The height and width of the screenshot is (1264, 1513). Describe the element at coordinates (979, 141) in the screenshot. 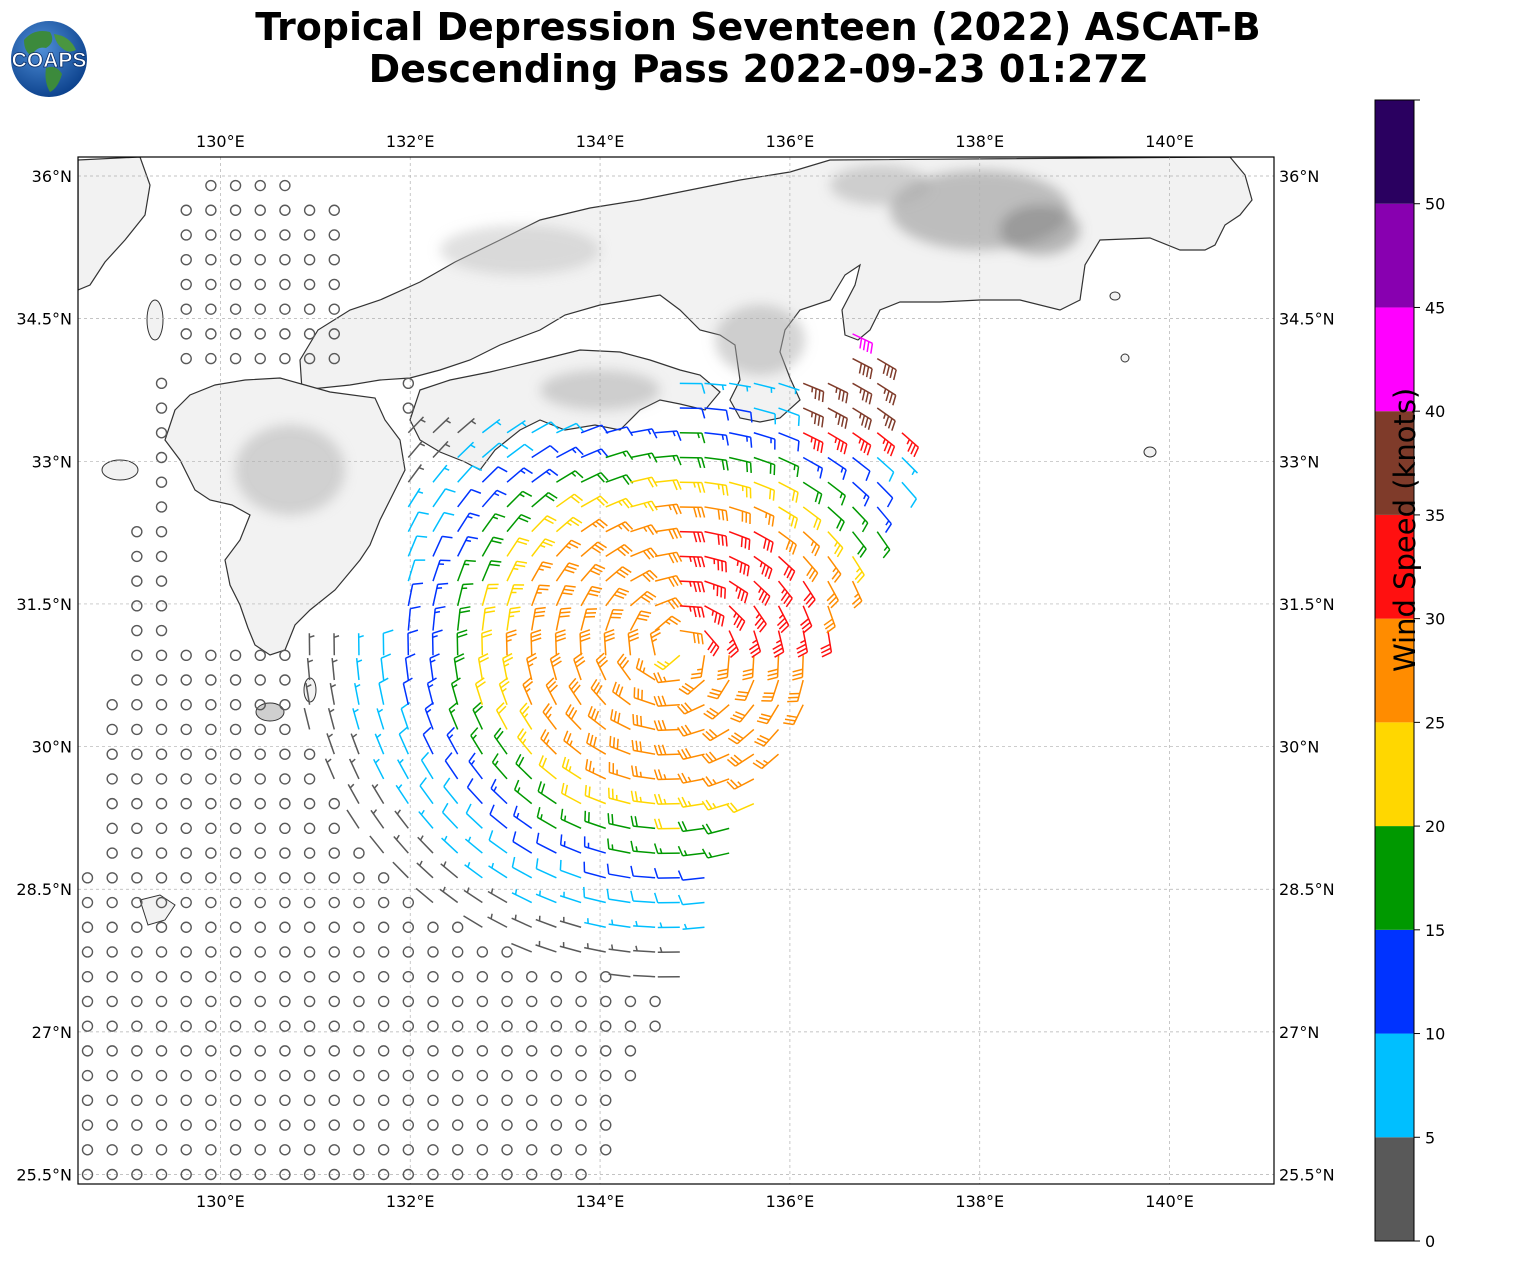

I see `lon-tick-label: 138°E` at that location.